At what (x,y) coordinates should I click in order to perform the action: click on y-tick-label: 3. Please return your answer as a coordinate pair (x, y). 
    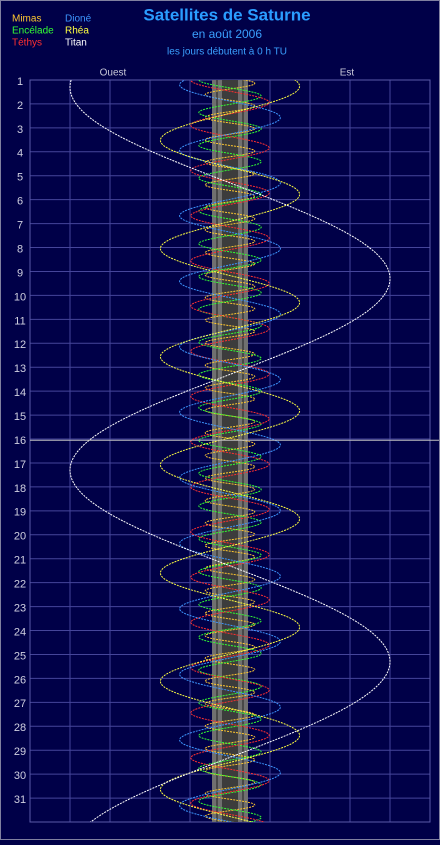
    Looking at the image, I should click on (20, 130).